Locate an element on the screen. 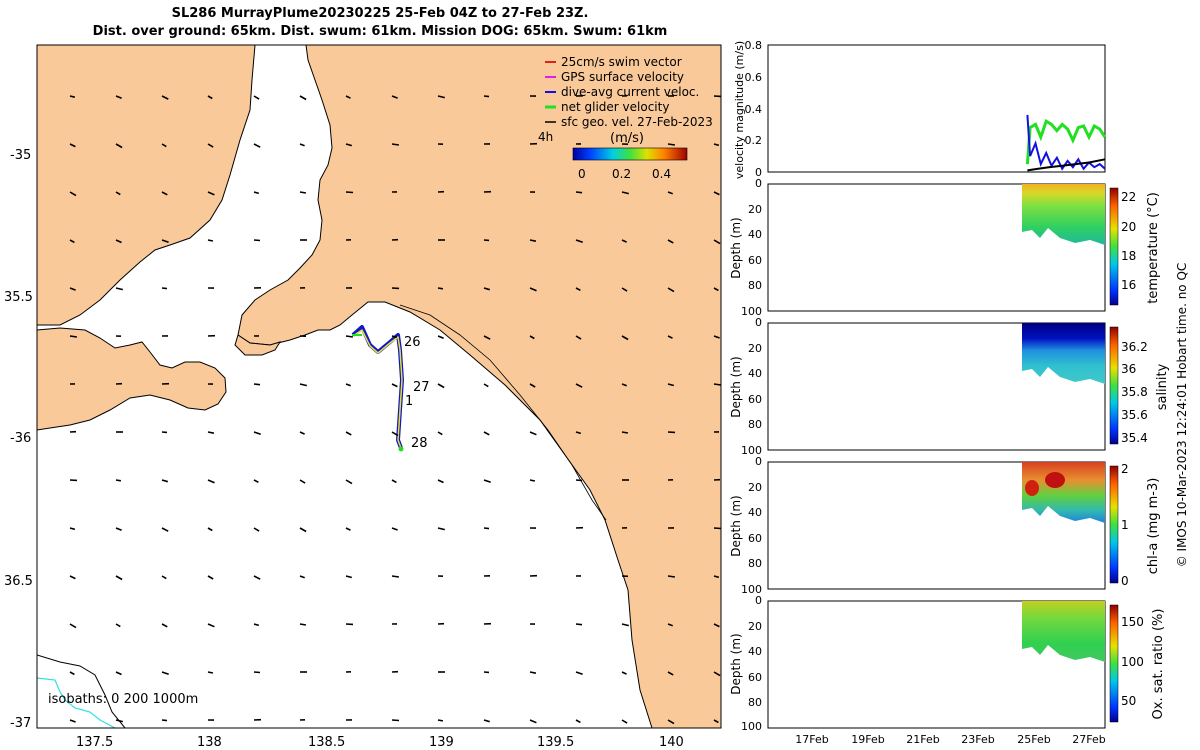 This screenshot has height=750, width=1200. chl-ytick-20: 20 is located at coordinates (755, 487).